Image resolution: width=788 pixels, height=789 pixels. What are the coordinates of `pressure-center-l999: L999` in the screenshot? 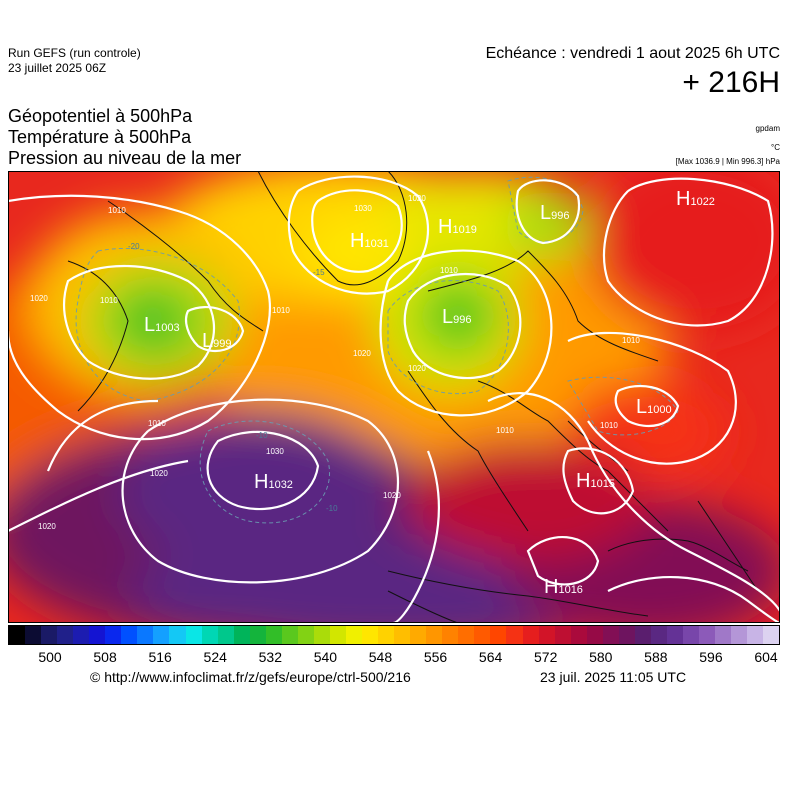 It's located at (216, 341).